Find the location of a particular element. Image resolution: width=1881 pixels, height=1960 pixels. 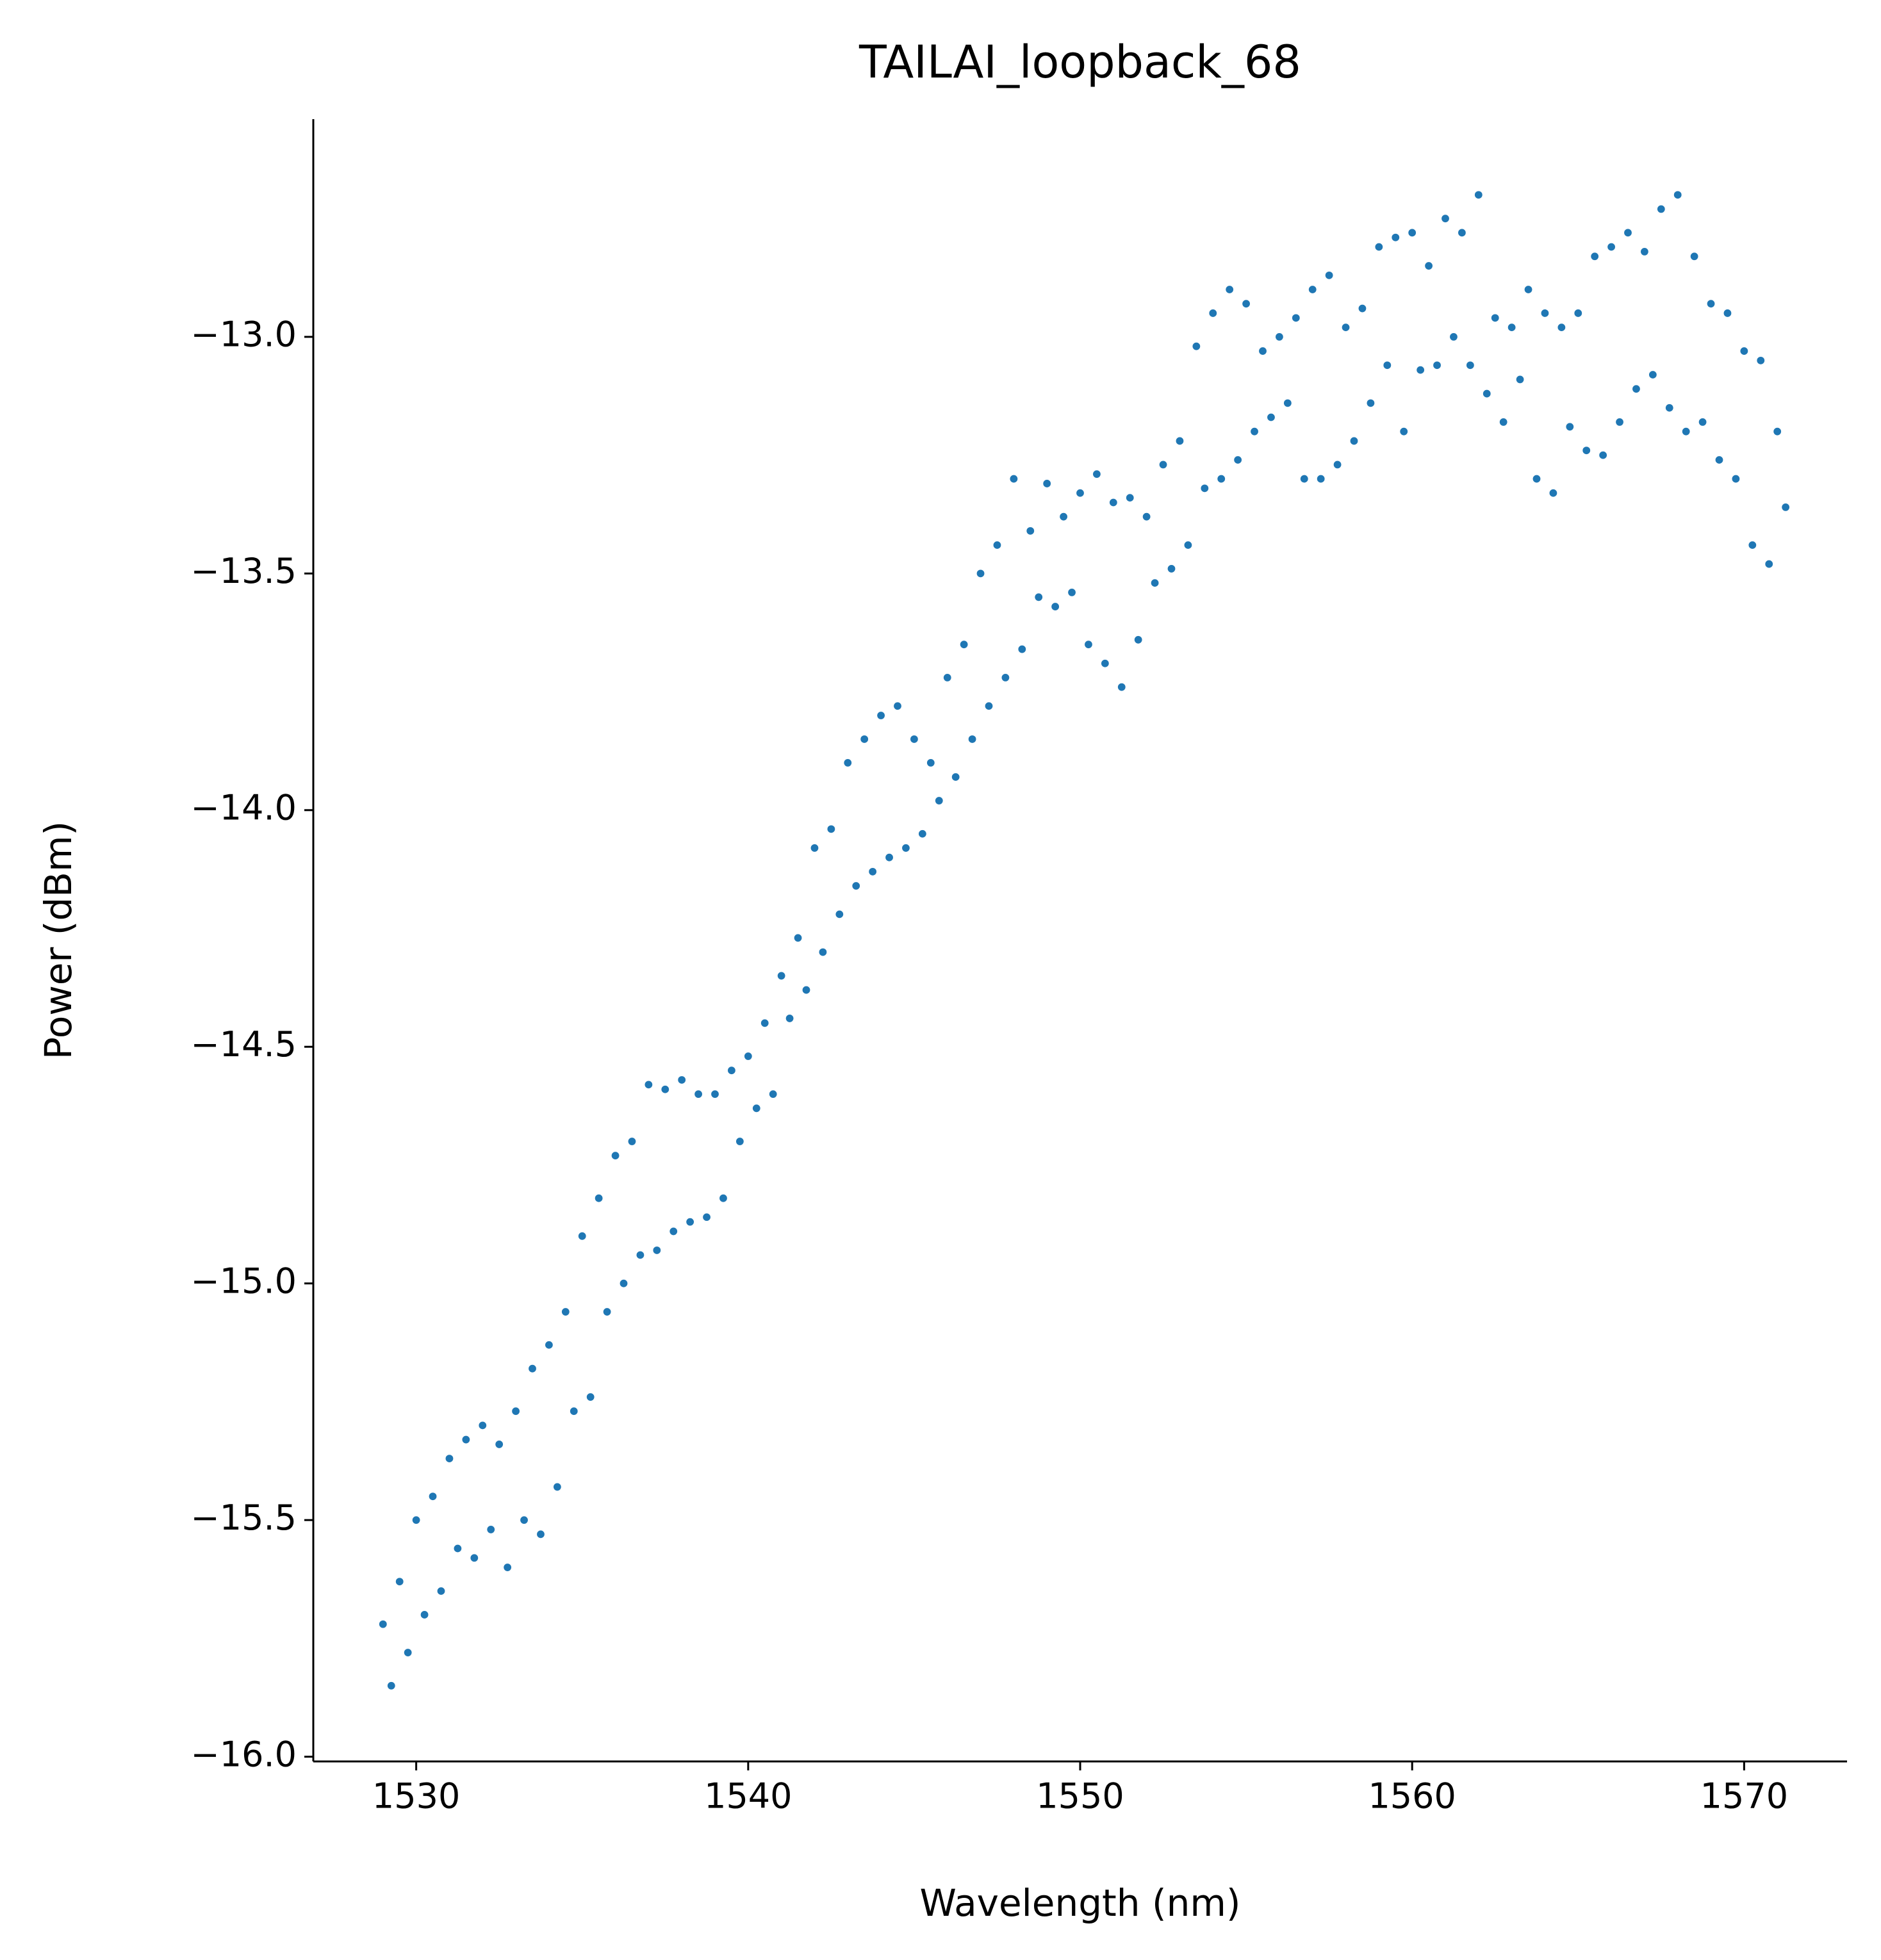

x-tick-label: 1530 is located at coordinates (416, 1796).